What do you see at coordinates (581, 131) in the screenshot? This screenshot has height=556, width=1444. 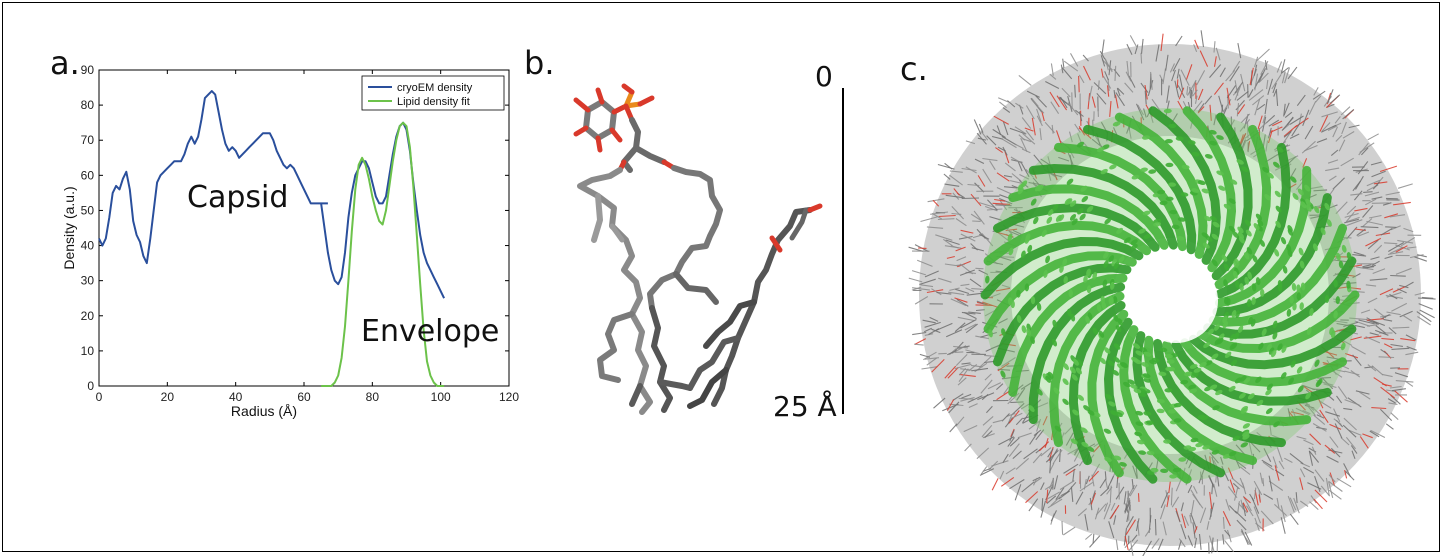 I see `lipid-hydroxyl` at bounding box center [581, 131].